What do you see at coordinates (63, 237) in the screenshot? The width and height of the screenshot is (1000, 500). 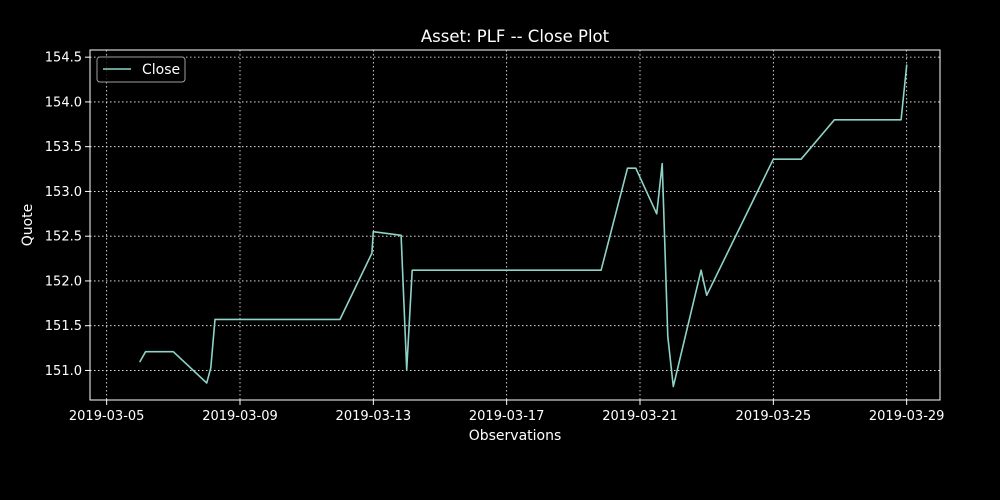 I see `y-tick-label: 152.5` at bounding box center [63, 237].